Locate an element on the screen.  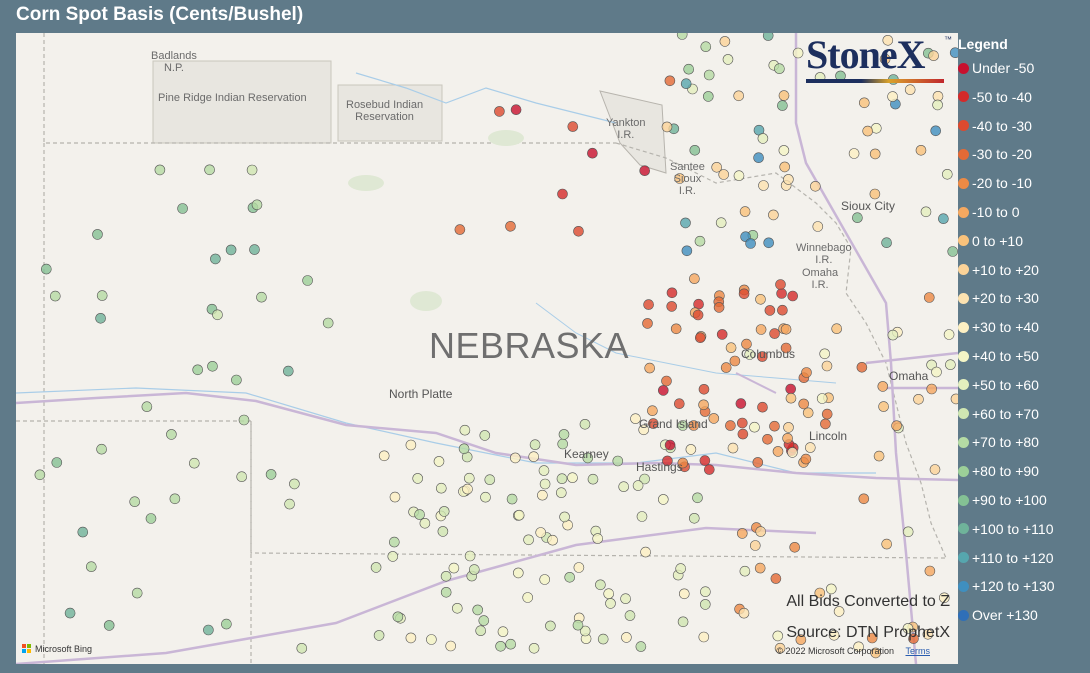
legend-item: +110 to +120 is located at coordinates (1005, 558).